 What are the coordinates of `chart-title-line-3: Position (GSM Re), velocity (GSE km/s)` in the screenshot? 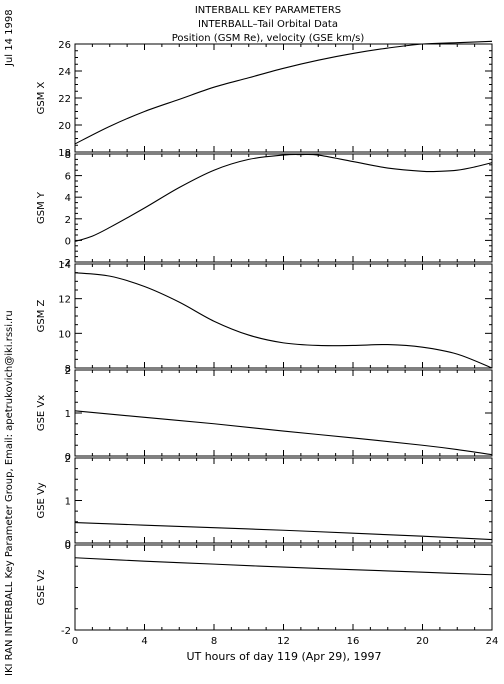 It's located at (268, 38).